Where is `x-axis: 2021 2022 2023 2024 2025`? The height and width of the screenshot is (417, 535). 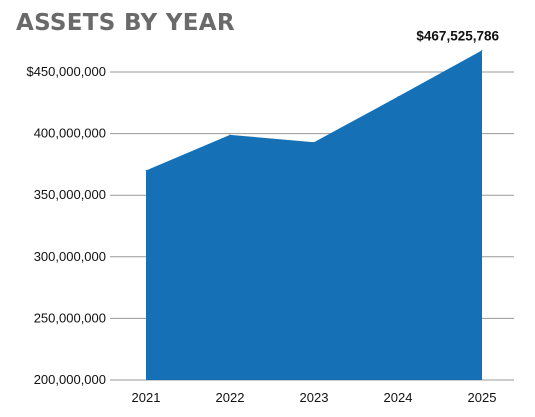
x-axis: 2021 2022 2023 2024 2025 is located at coordinates (314, 397).